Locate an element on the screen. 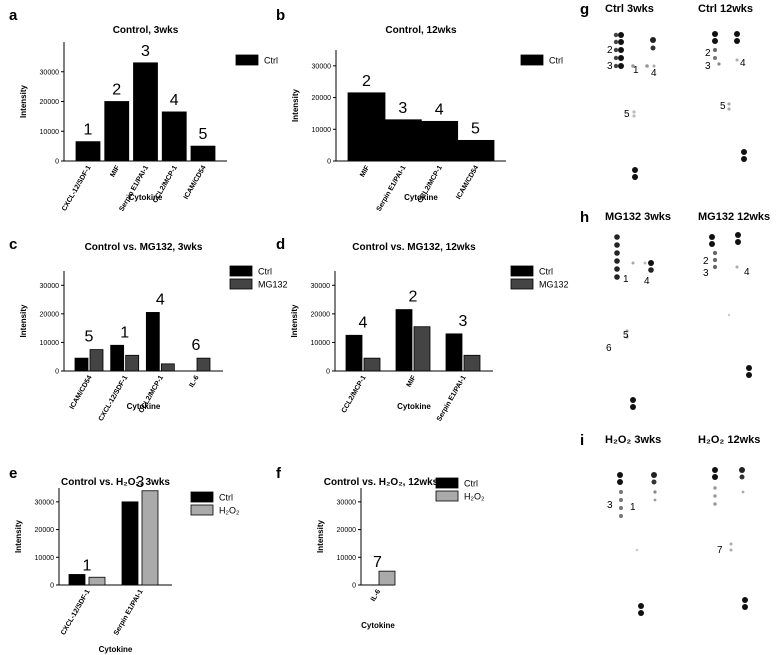 The image size is (783, 655). blot-label: 6 is located at coordinates (609, 348).